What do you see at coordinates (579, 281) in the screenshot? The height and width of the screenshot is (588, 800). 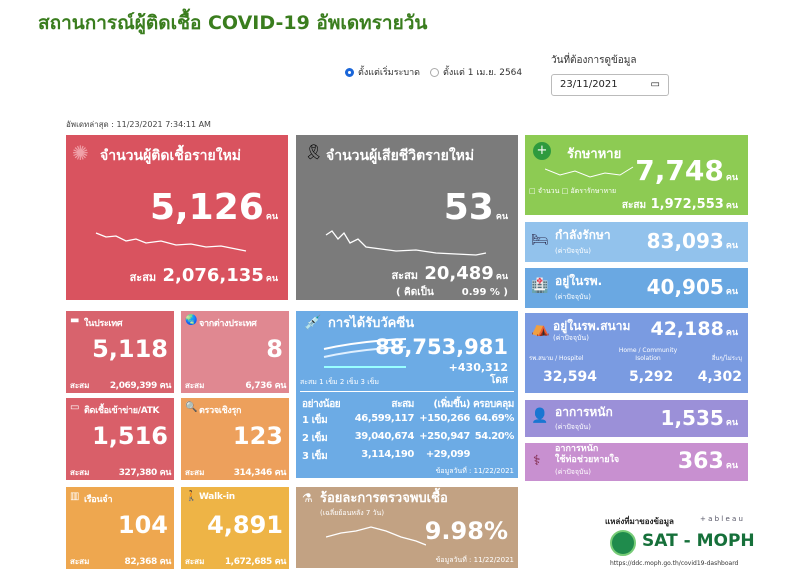 I see `card-title: อยู่ในรพ.` at bounding box center [579, 281].